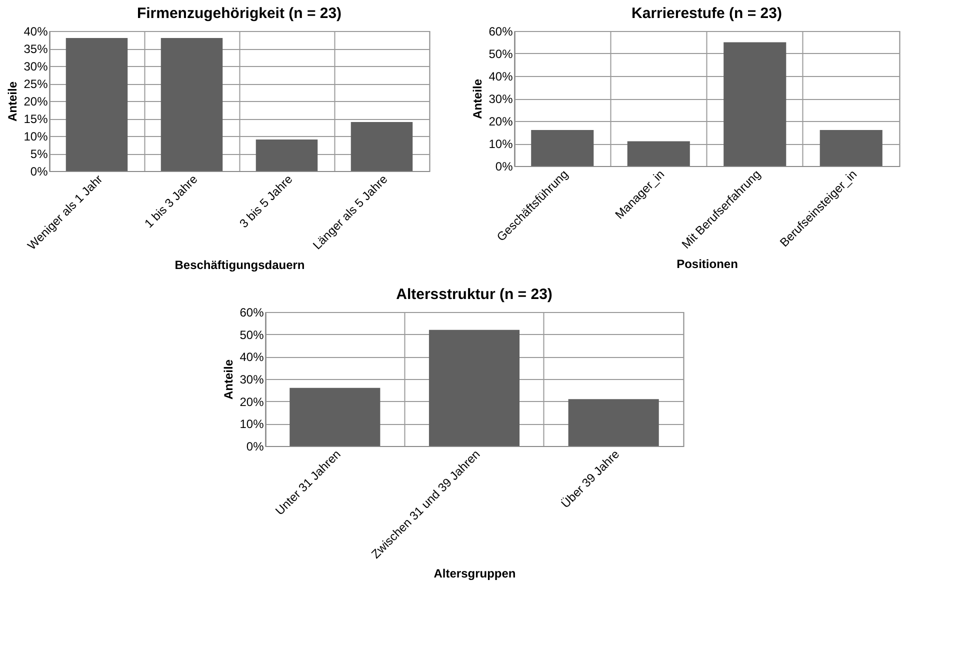 The image size is (968, 647). What do you see at coordinates (36, 84) in the screenshot?
I see `y-tick-label: 25%` at bounding box center [36, 84].